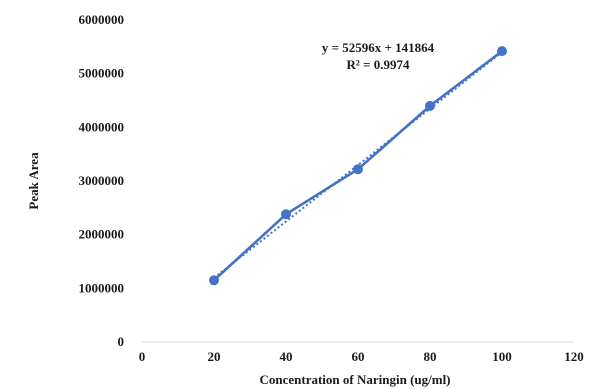 The image size is (595, 389). What do you see at coordinates (102, 19) in the screenshot?
I see `y-tick-label: 6000000` at bounding box center [102, 19].